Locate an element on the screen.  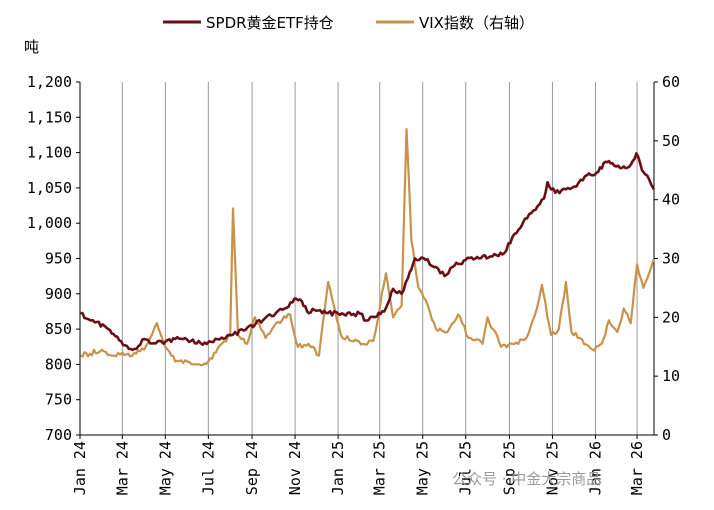
legend-label-spdr: SPDR黄金ETF持仓 is located at coordinates (270, 23).